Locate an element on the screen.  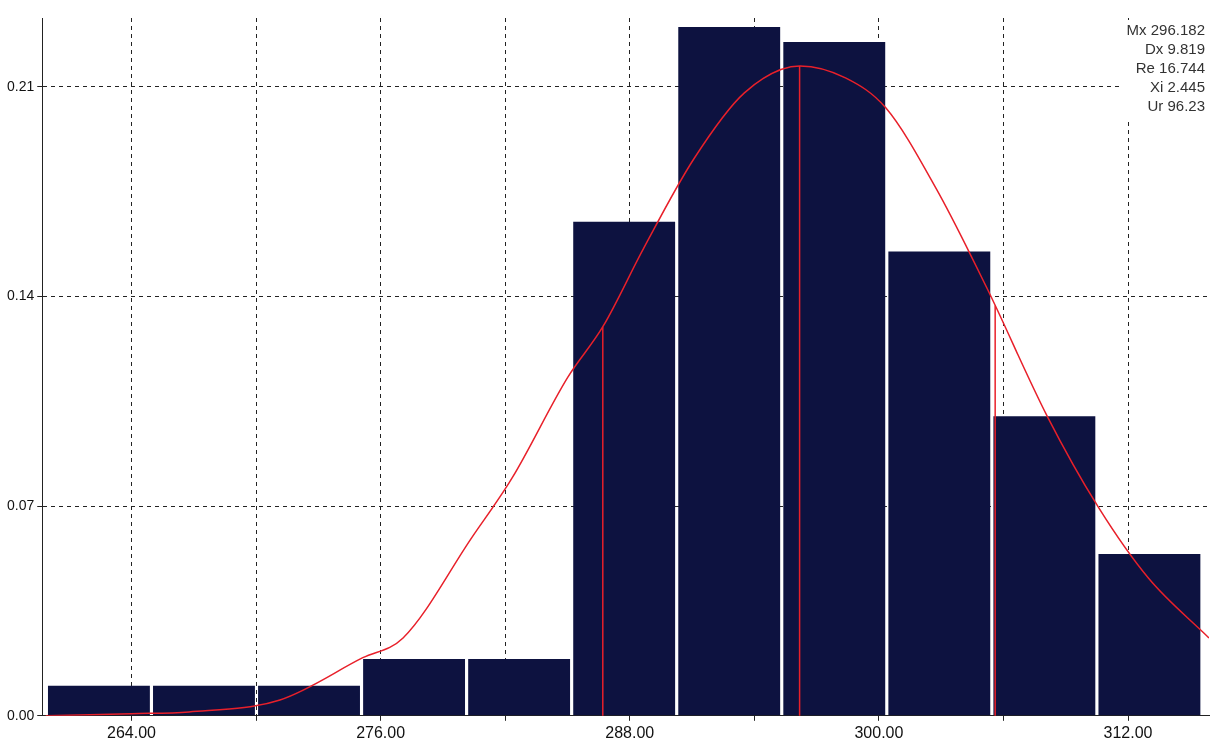
y-tick-label: 0.21 is located at coordinates (21, 85).